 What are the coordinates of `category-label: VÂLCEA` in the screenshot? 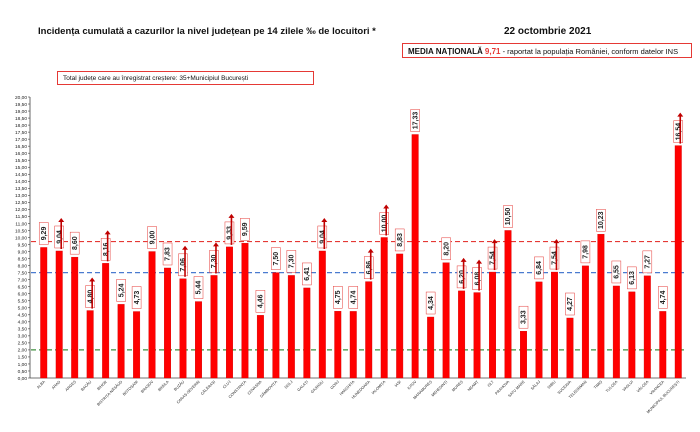 It's located at (642, 386).